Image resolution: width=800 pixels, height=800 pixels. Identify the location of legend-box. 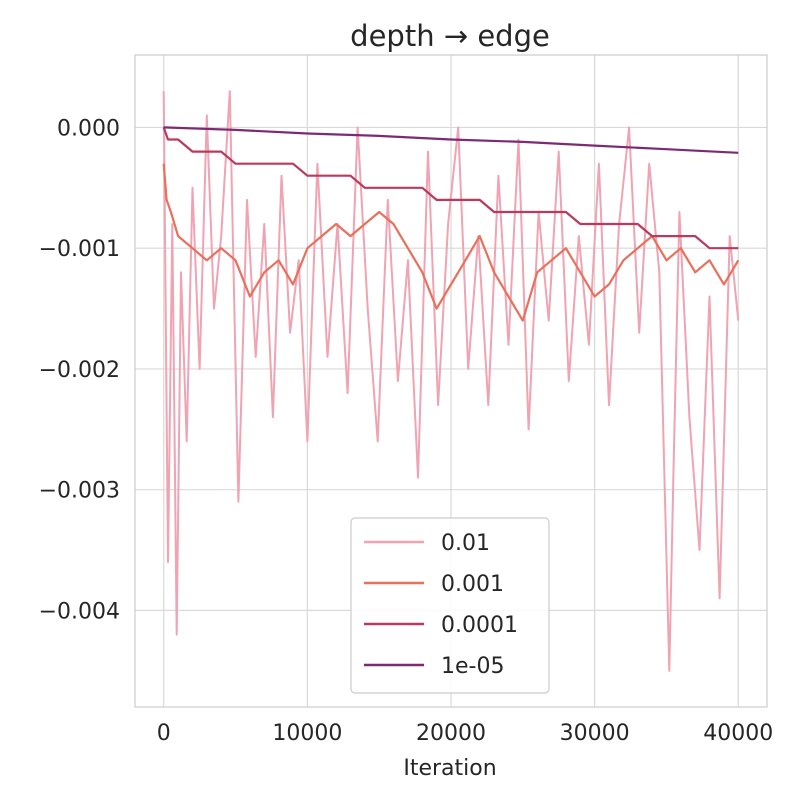
(450, 605).